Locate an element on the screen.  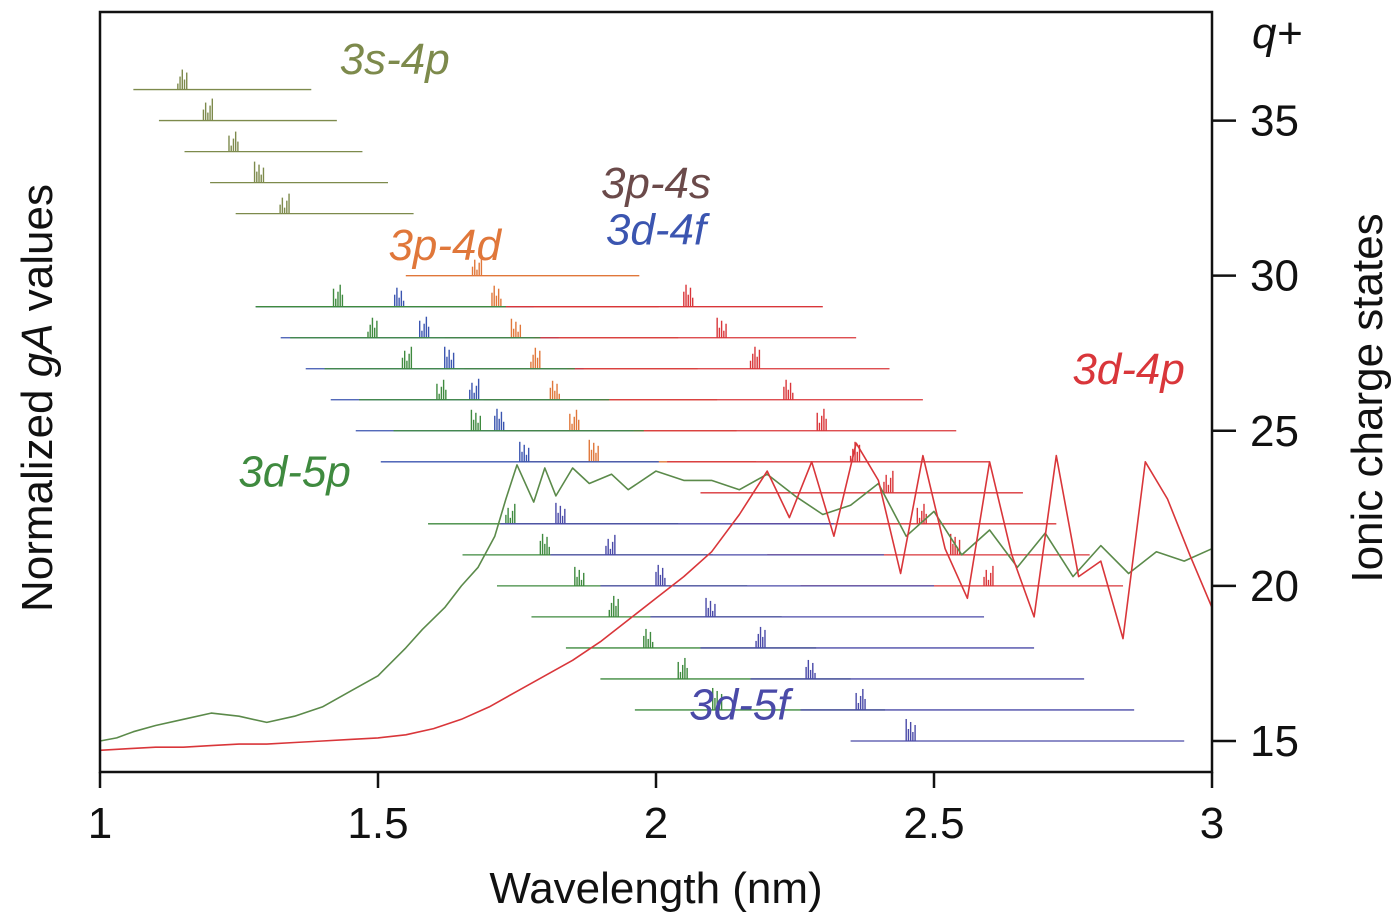
right-tick-label: 15 is located at coordinates (1274, 741).